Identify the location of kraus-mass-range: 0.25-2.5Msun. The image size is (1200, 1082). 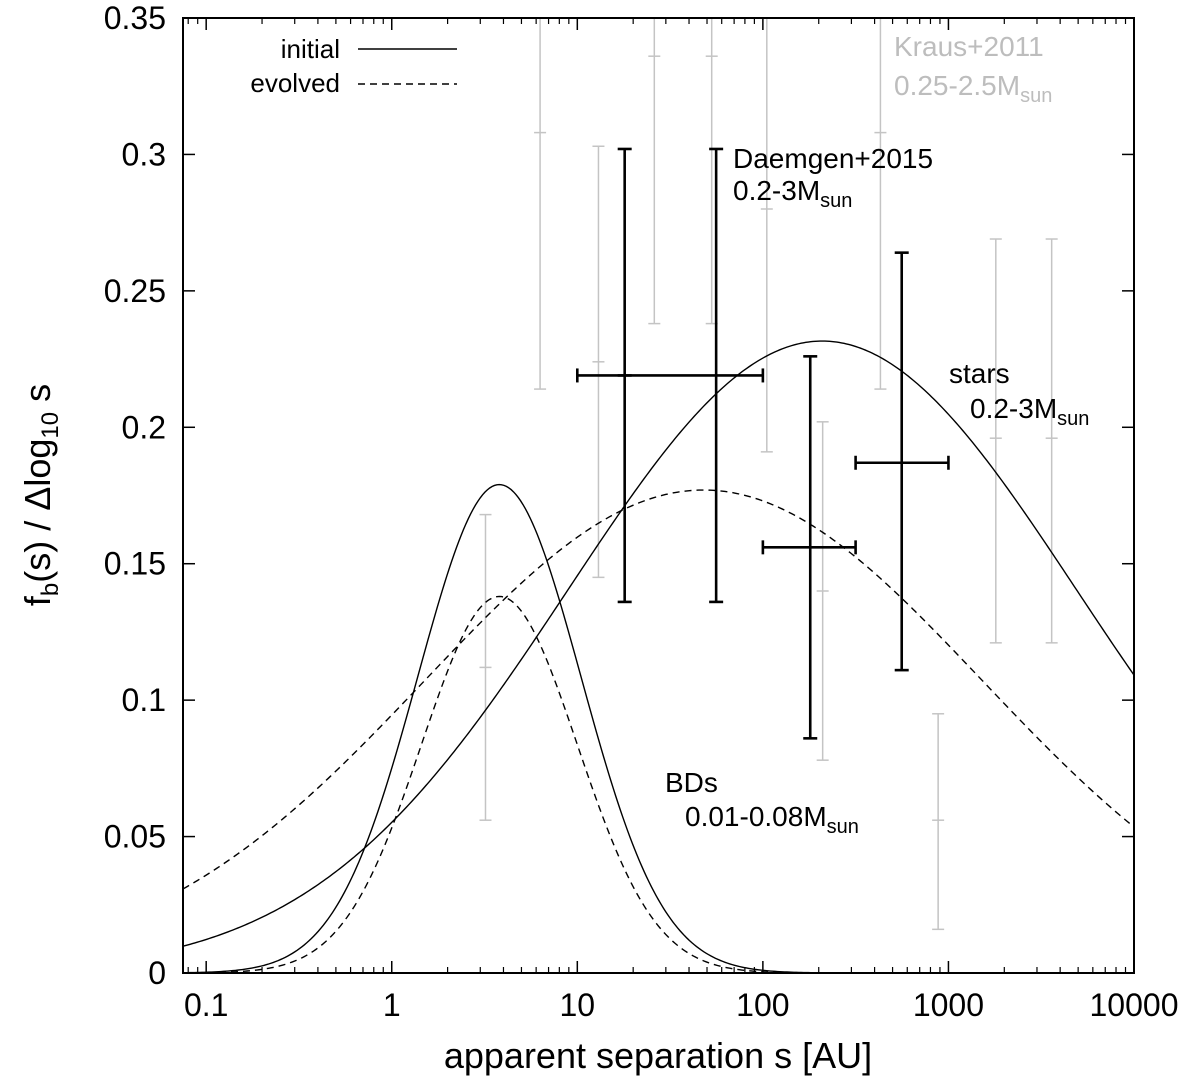
(973, 88).